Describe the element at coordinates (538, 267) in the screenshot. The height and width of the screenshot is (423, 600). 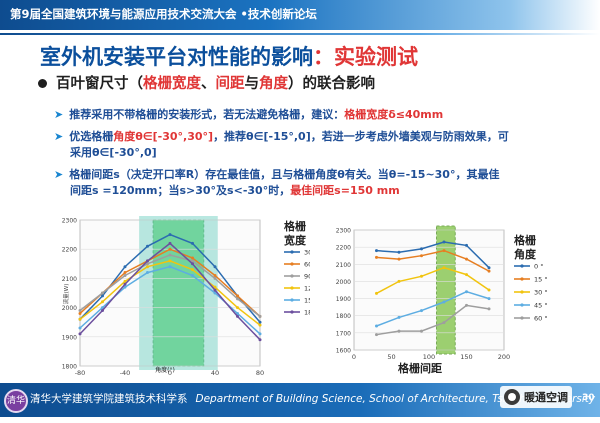
I see `legend-label: 0 °` at that location.